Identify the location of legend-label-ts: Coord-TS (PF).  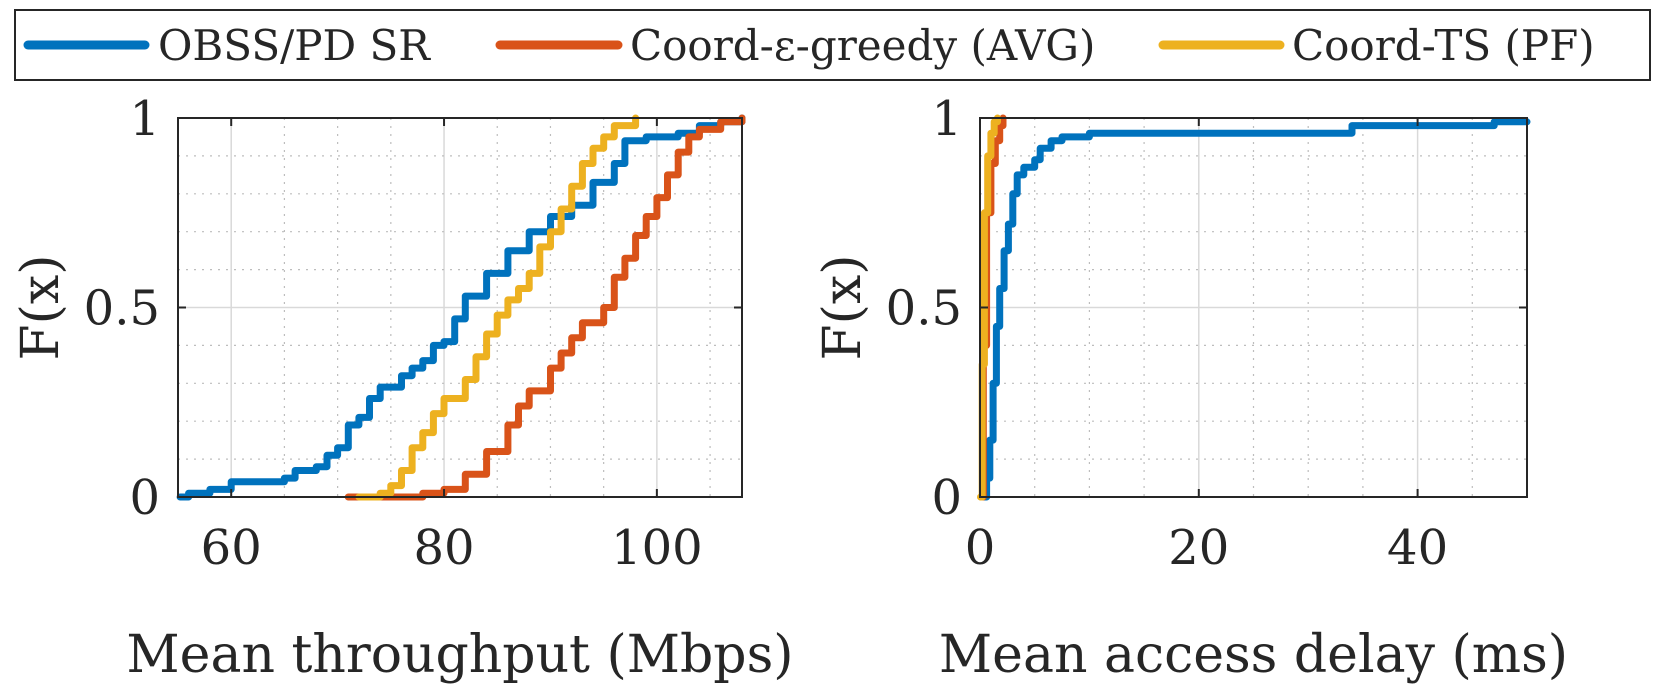
(1443, 45).